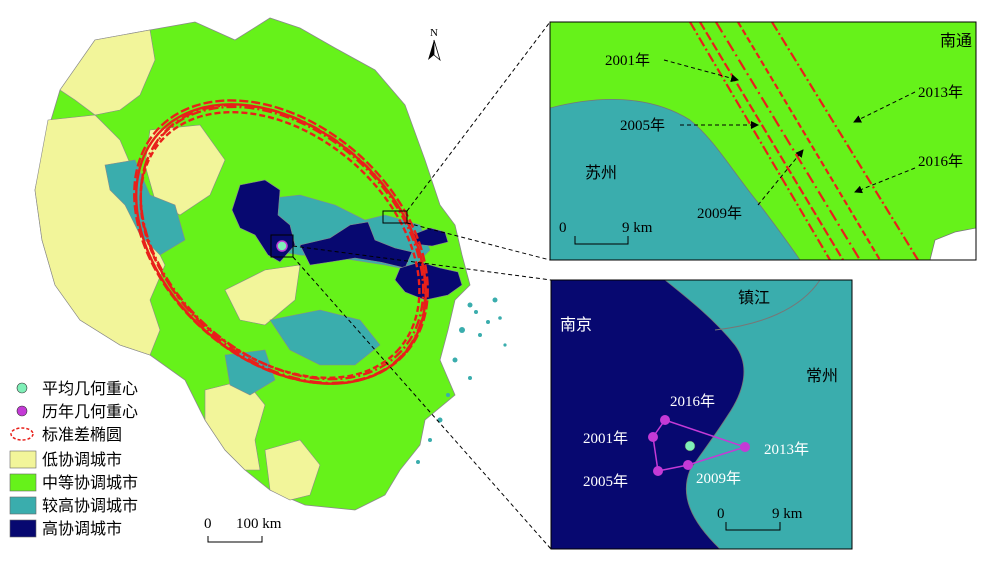 The image size is (1000, 562). Describe the element at coordinates (23, 528) in the screenshot. I see `legend-high-box` at that location.